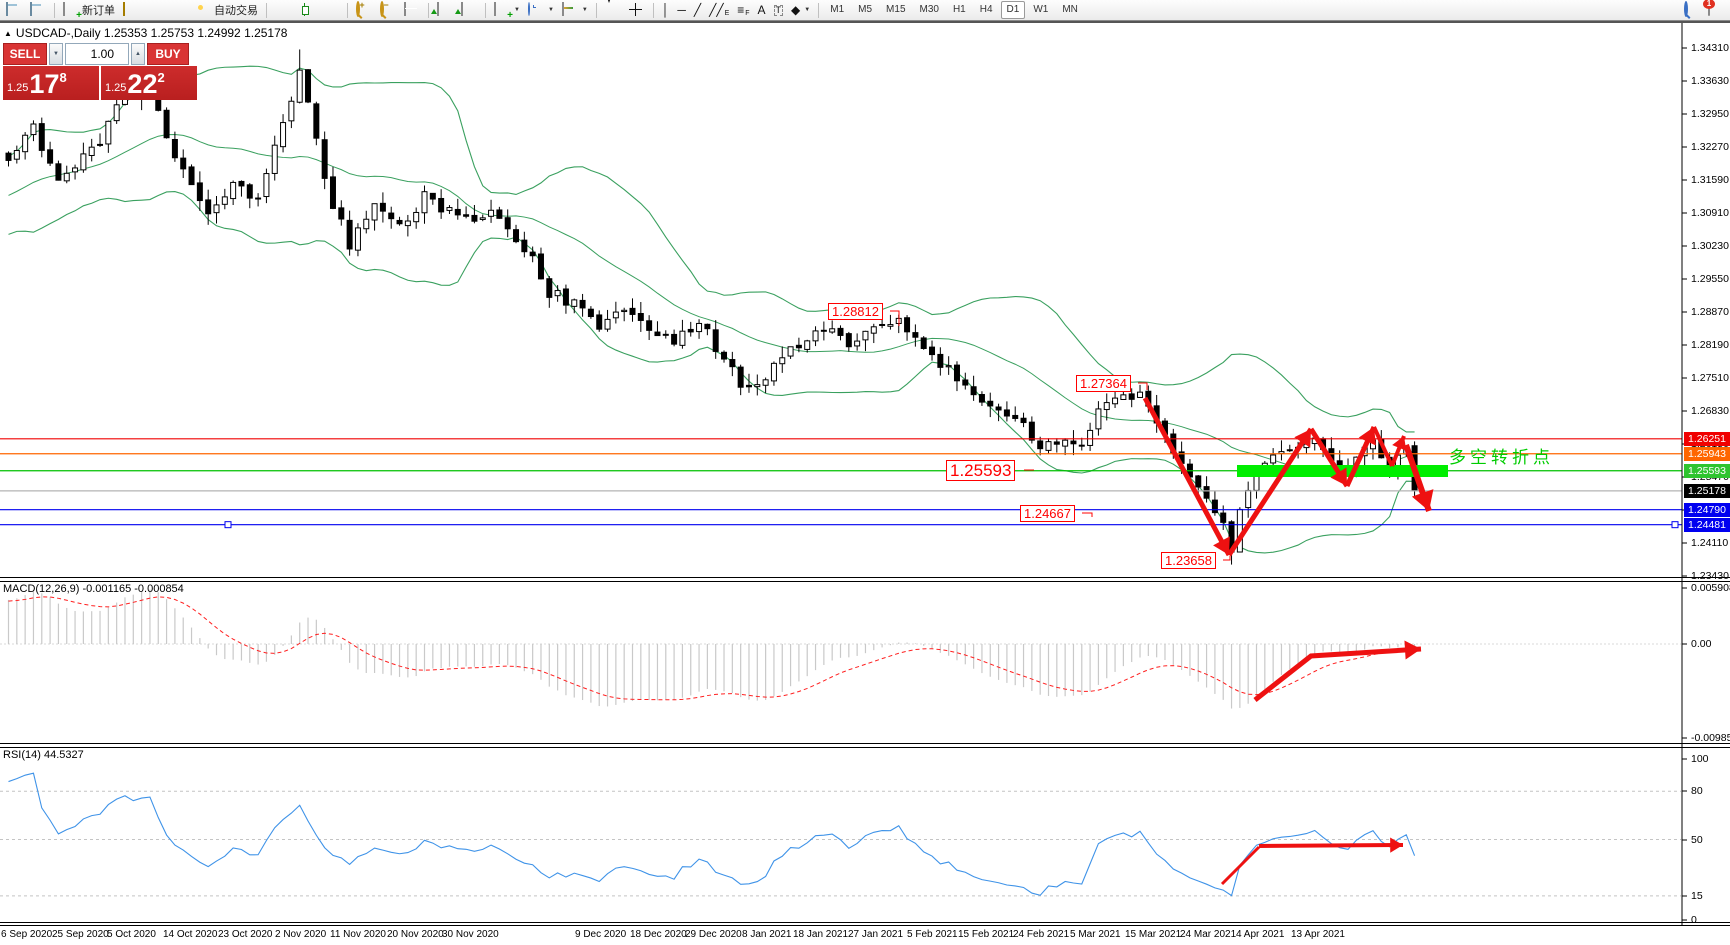  I want to click on tab-timeframe-m15: M15, so click(896, 9).